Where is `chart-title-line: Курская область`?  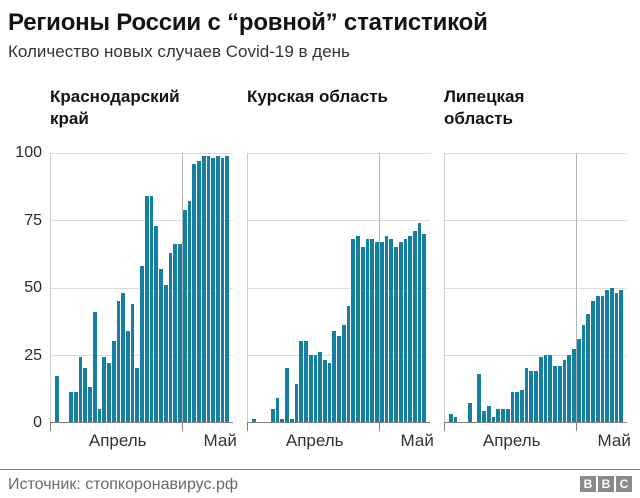 chart-title-line: Курская область is located at coordinates (317, 96).